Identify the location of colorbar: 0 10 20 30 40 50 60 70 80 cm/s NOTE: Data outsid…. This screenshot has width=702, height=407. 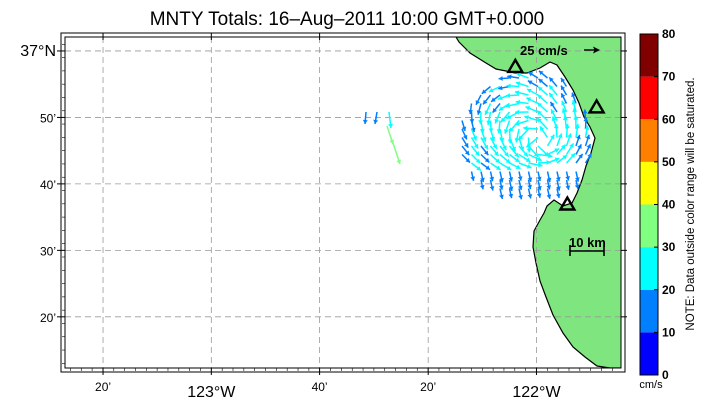
(668, 209).